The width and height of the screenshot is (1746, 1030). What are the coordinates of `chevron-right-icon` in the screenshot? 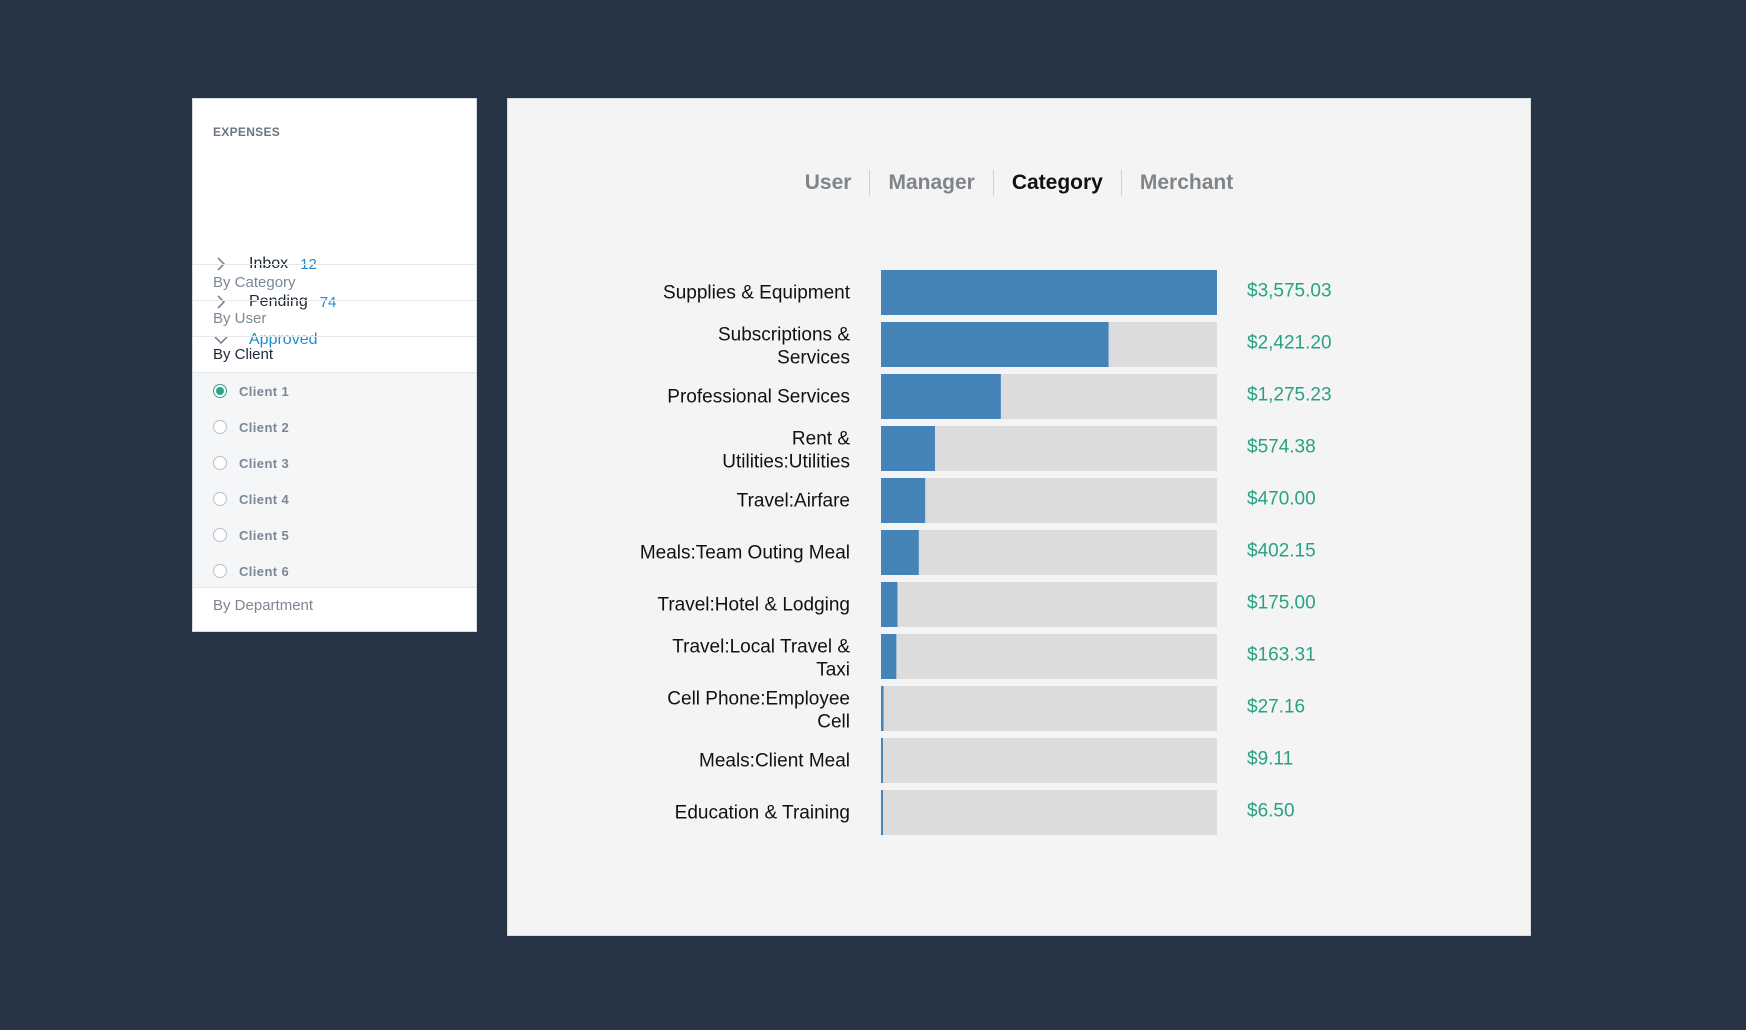 It's located at (221, 302).